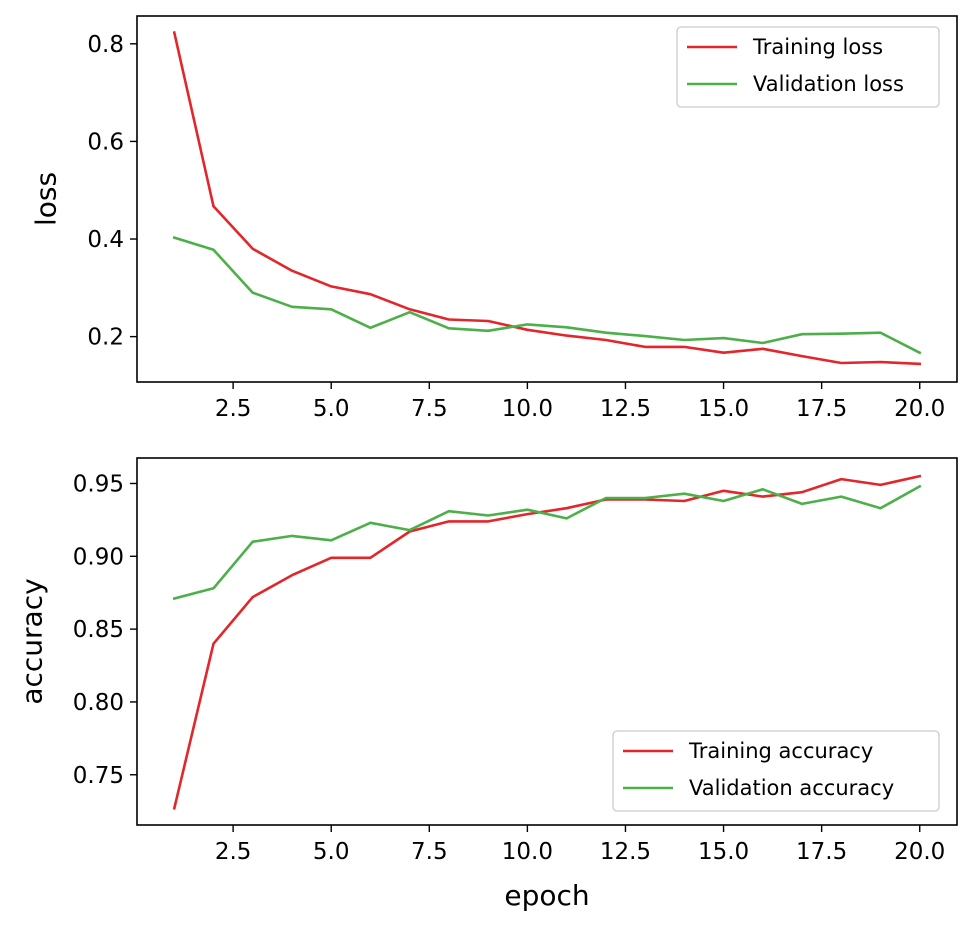  What do you see at coordinates (546, 895) in the screenshot?
I see `x-axis-label: epoch` at bounding box center [546, 895].